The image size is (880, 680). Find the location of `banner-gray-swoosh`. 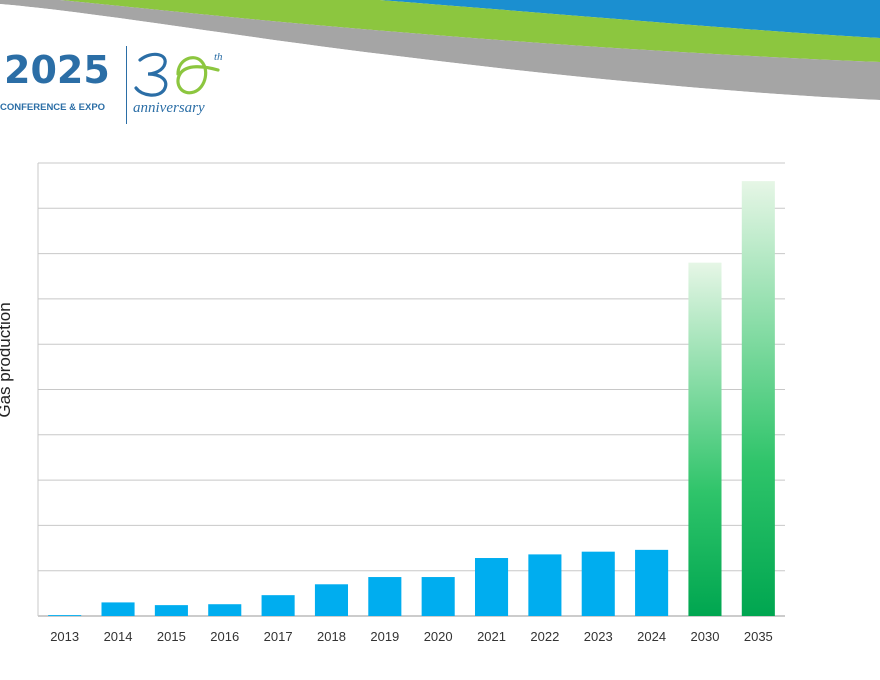

banner-gray-swoosh is located at coordinates (440, 50).